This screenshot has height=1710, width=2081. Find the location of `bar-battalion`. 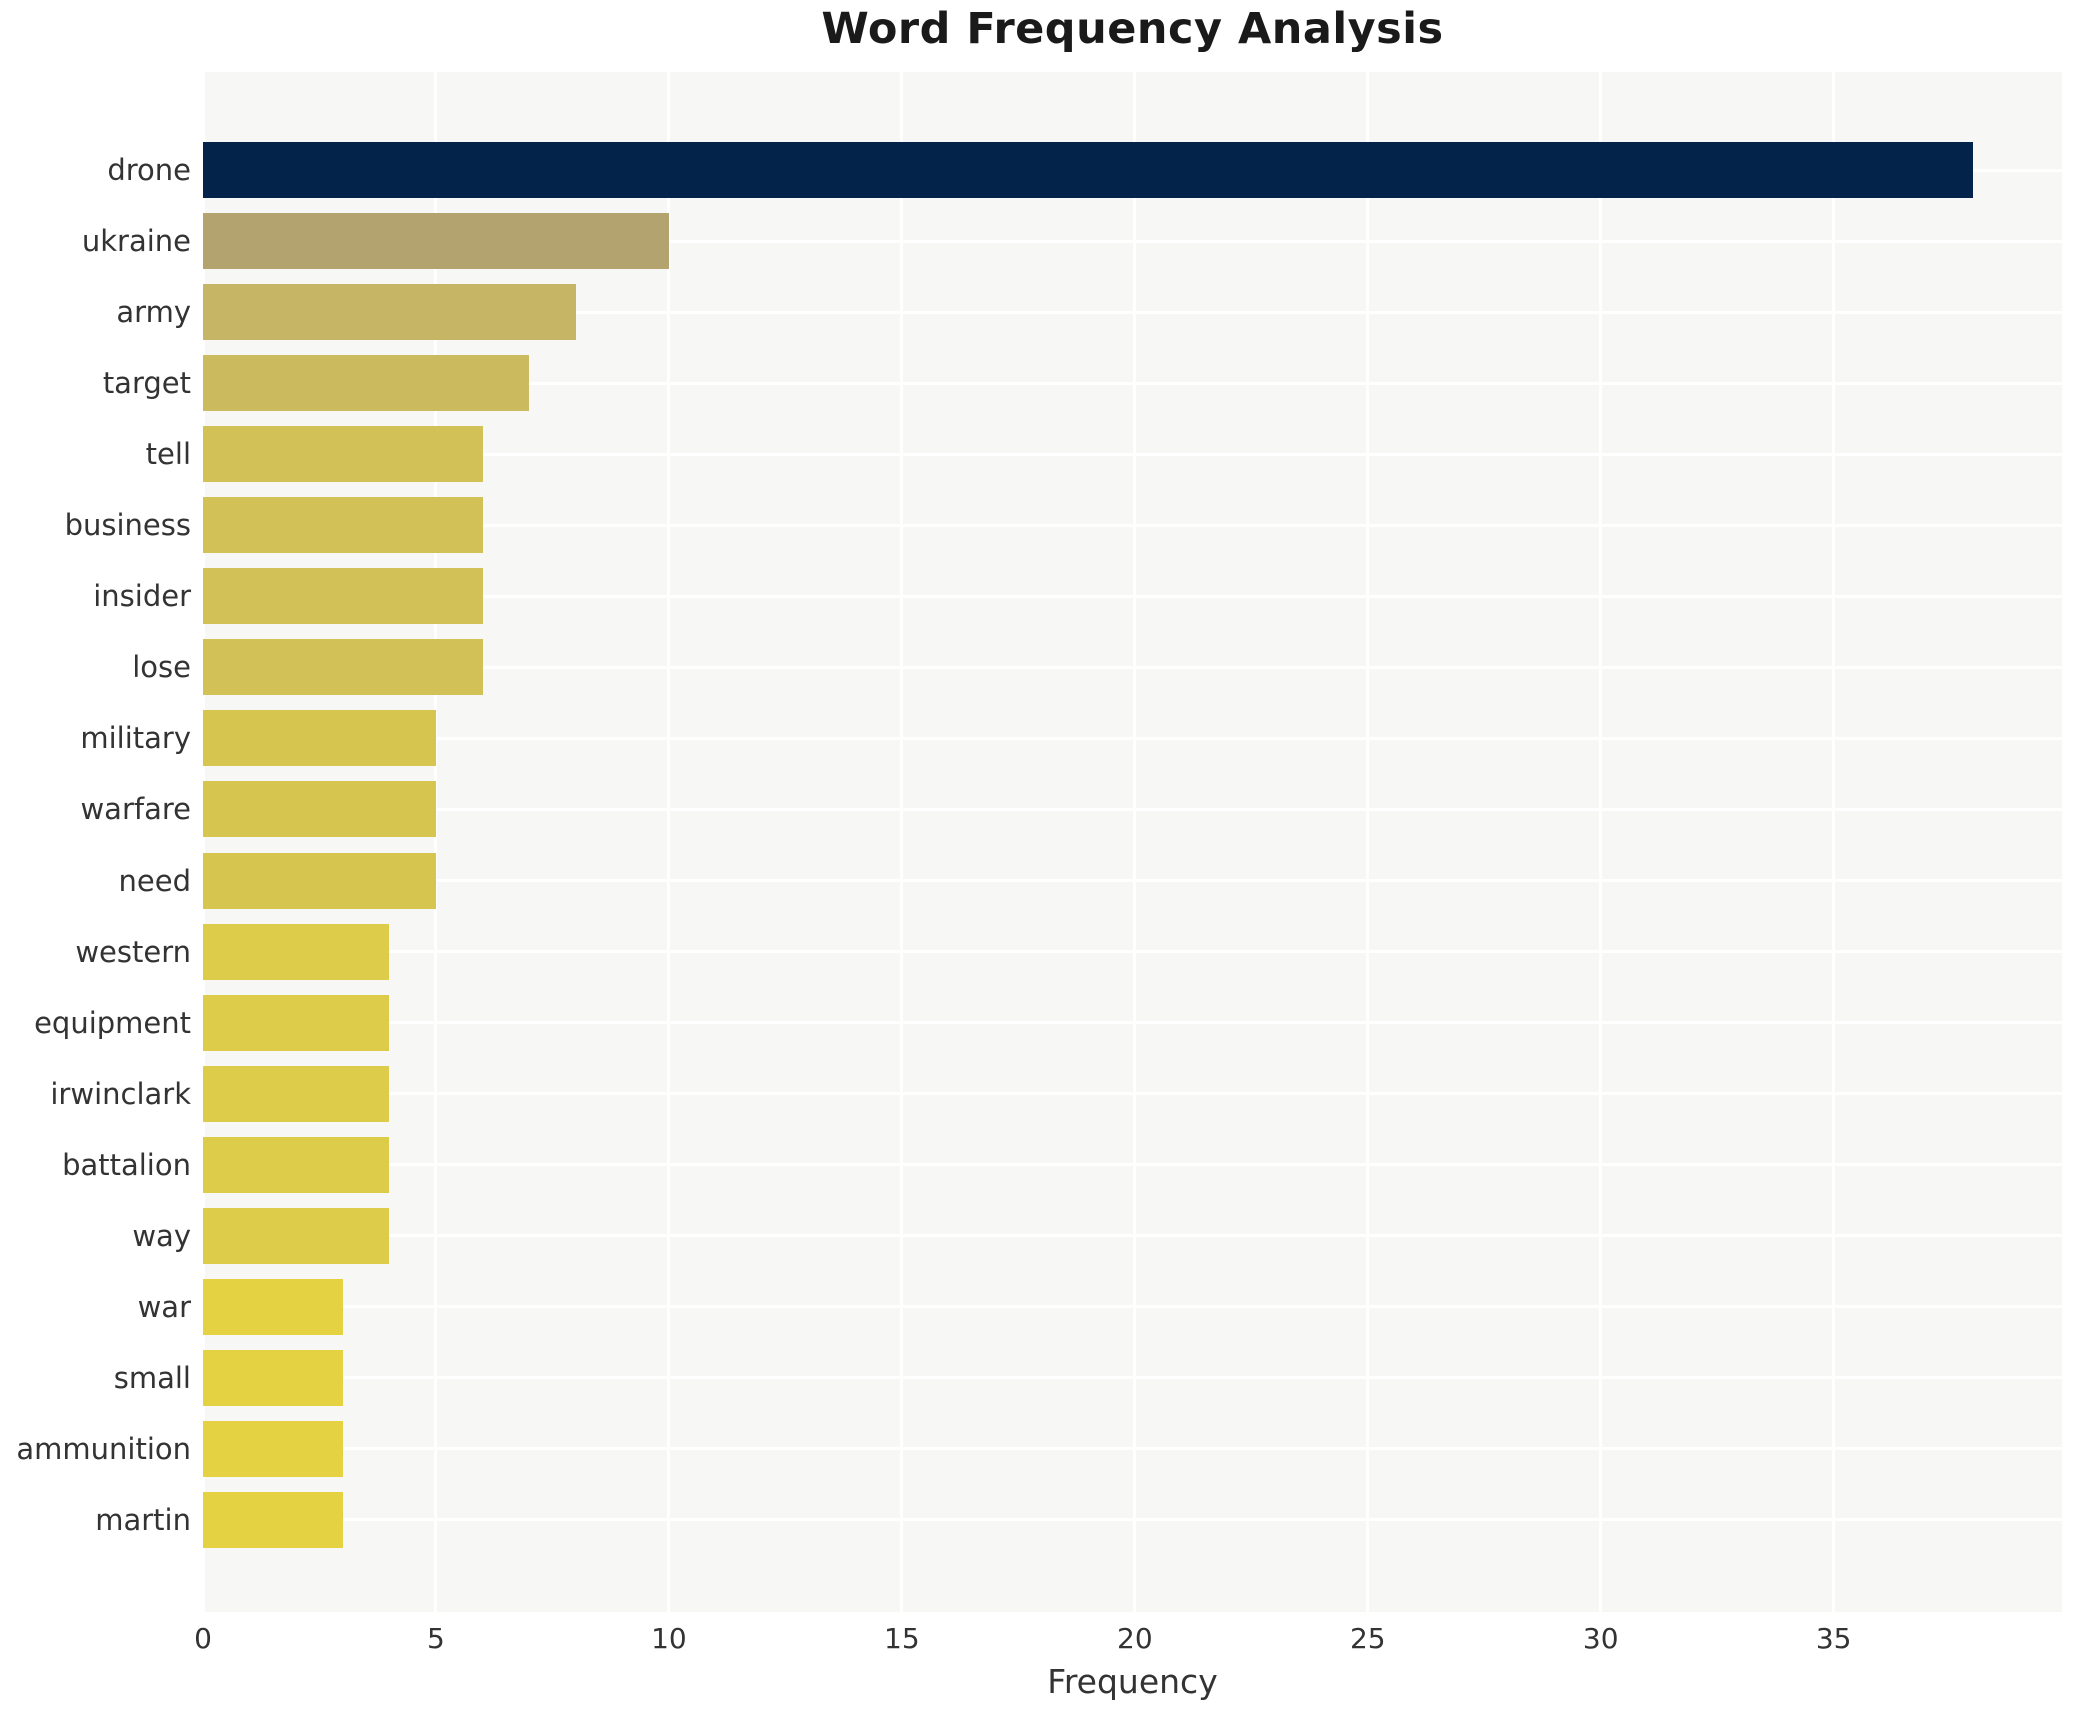

bar-battalion is located at coordinates (296, 1164).